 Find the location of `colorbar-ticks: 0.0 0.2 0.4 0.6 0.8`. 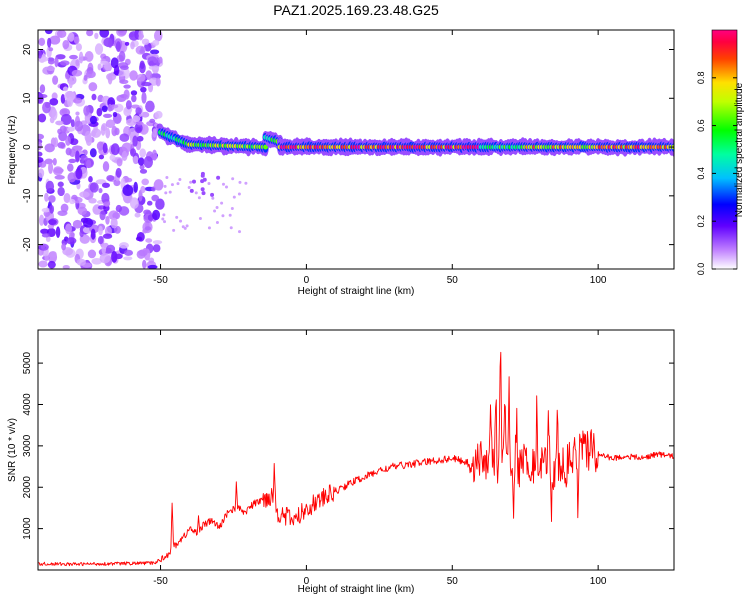

colorbar-ticks: 0.0 0.2 0.4 0.6 0.8 is located at coordinates (716, 173).